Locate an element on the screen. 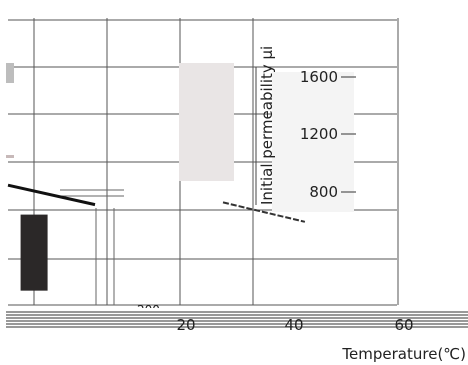 Image resolution: width=468 pixels, height=365 pixels. bar is located at coordinates (34, 252).